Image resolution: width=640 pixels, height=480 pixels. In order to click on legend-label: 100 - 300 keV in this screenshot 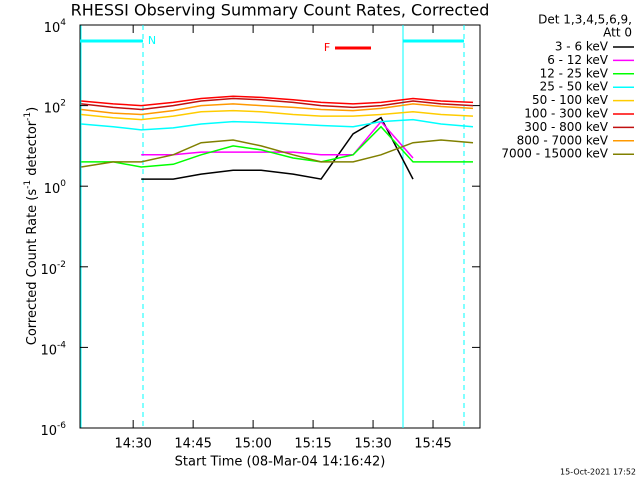, I will do `click(566, 114)`.